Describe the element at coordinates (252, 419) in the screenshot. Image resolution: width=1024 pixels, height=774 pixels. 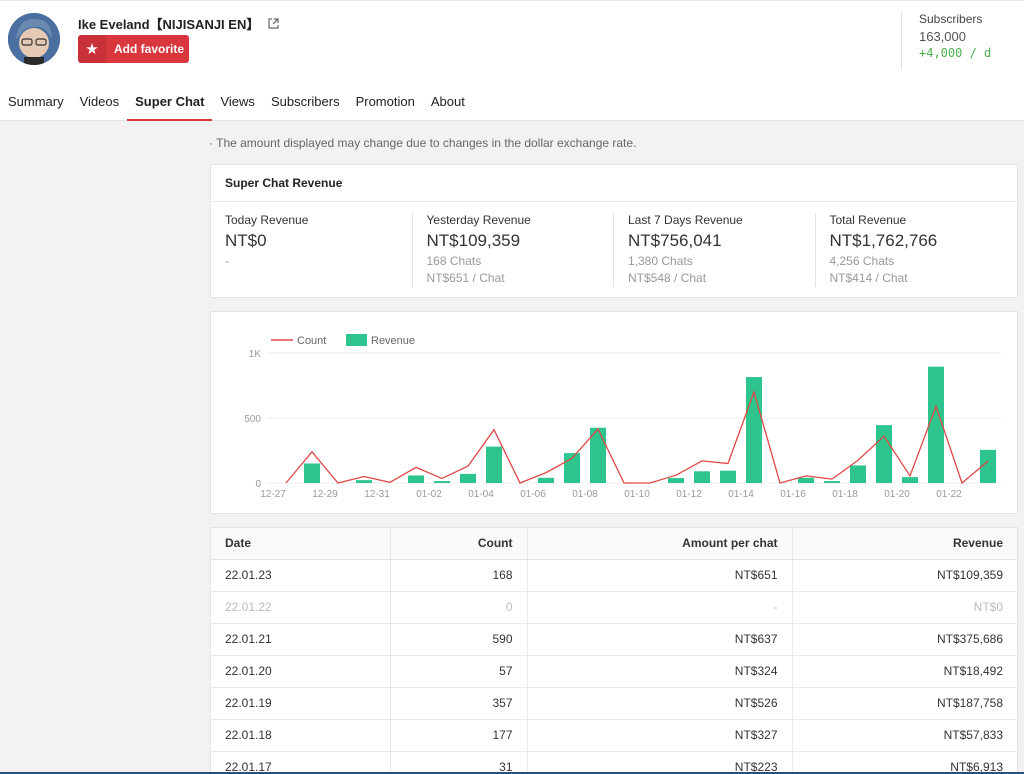
I see `y-tick-label: 500` at that location.